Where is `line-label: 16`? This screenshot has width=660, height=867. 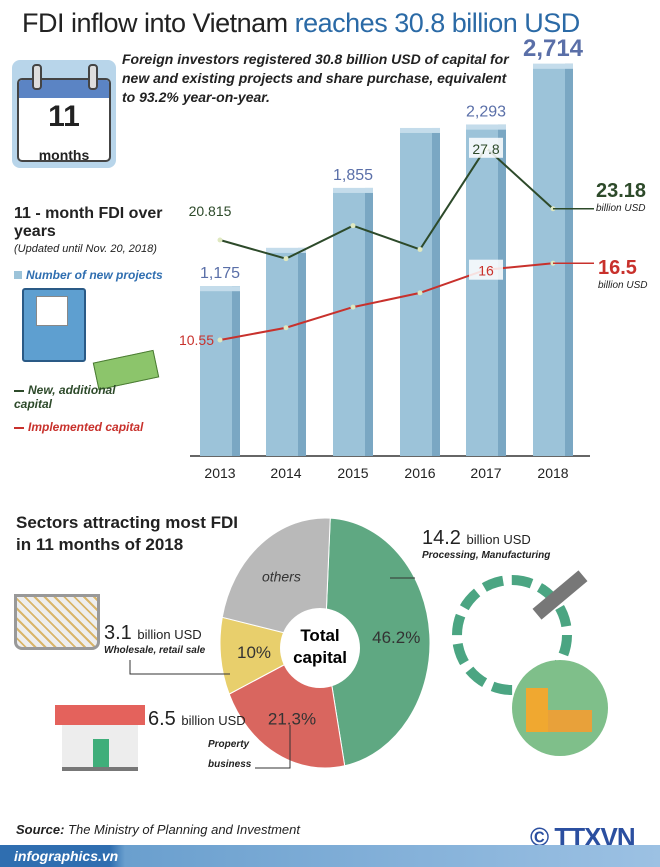
line-label: 16 is located at coordinates (486, 271).